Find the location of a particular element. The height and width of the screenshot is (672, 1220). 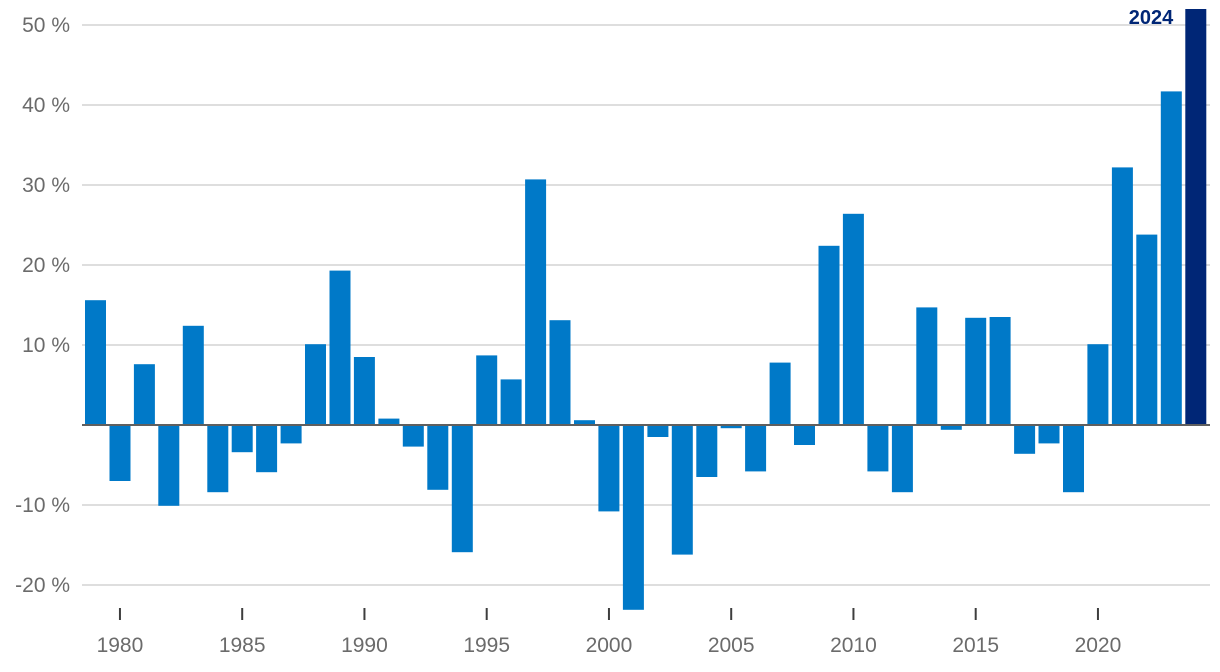

bar-1994 is located at coordinates (462, 489).